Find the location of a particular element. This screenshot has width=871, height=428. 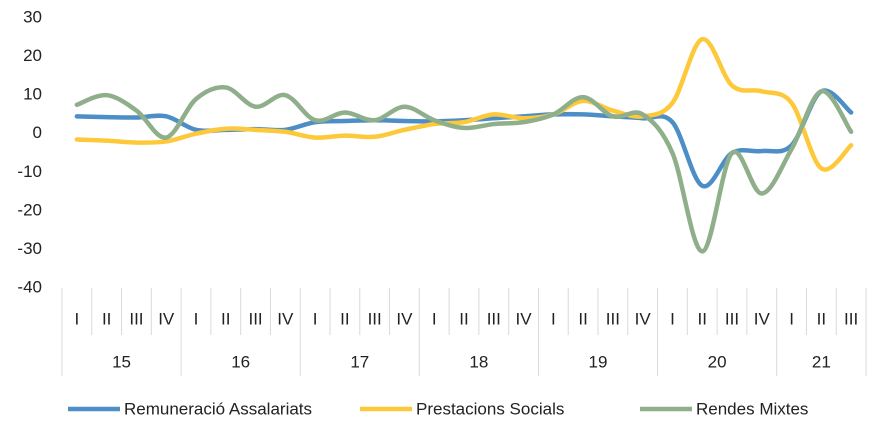

y-tick-label: -30 is located at coordinates (29, 248).